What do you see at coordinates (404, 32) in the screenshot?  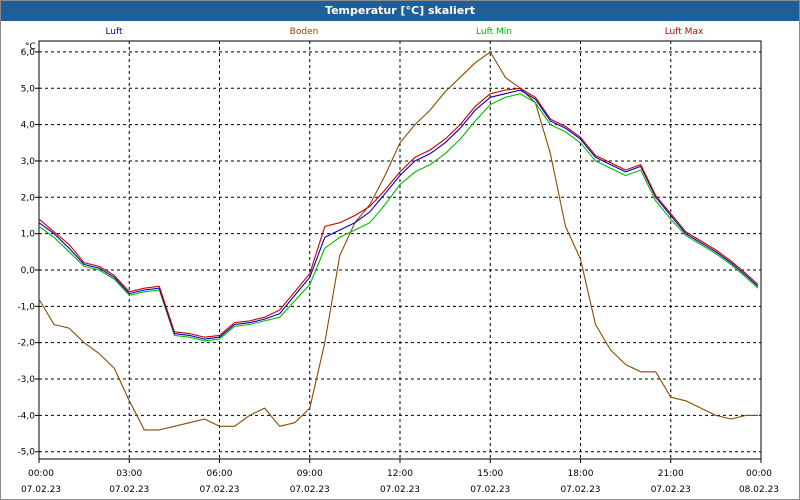 I see `legend: Luft Boden Luft Min Luft Max` at bounding box center [404, 32].